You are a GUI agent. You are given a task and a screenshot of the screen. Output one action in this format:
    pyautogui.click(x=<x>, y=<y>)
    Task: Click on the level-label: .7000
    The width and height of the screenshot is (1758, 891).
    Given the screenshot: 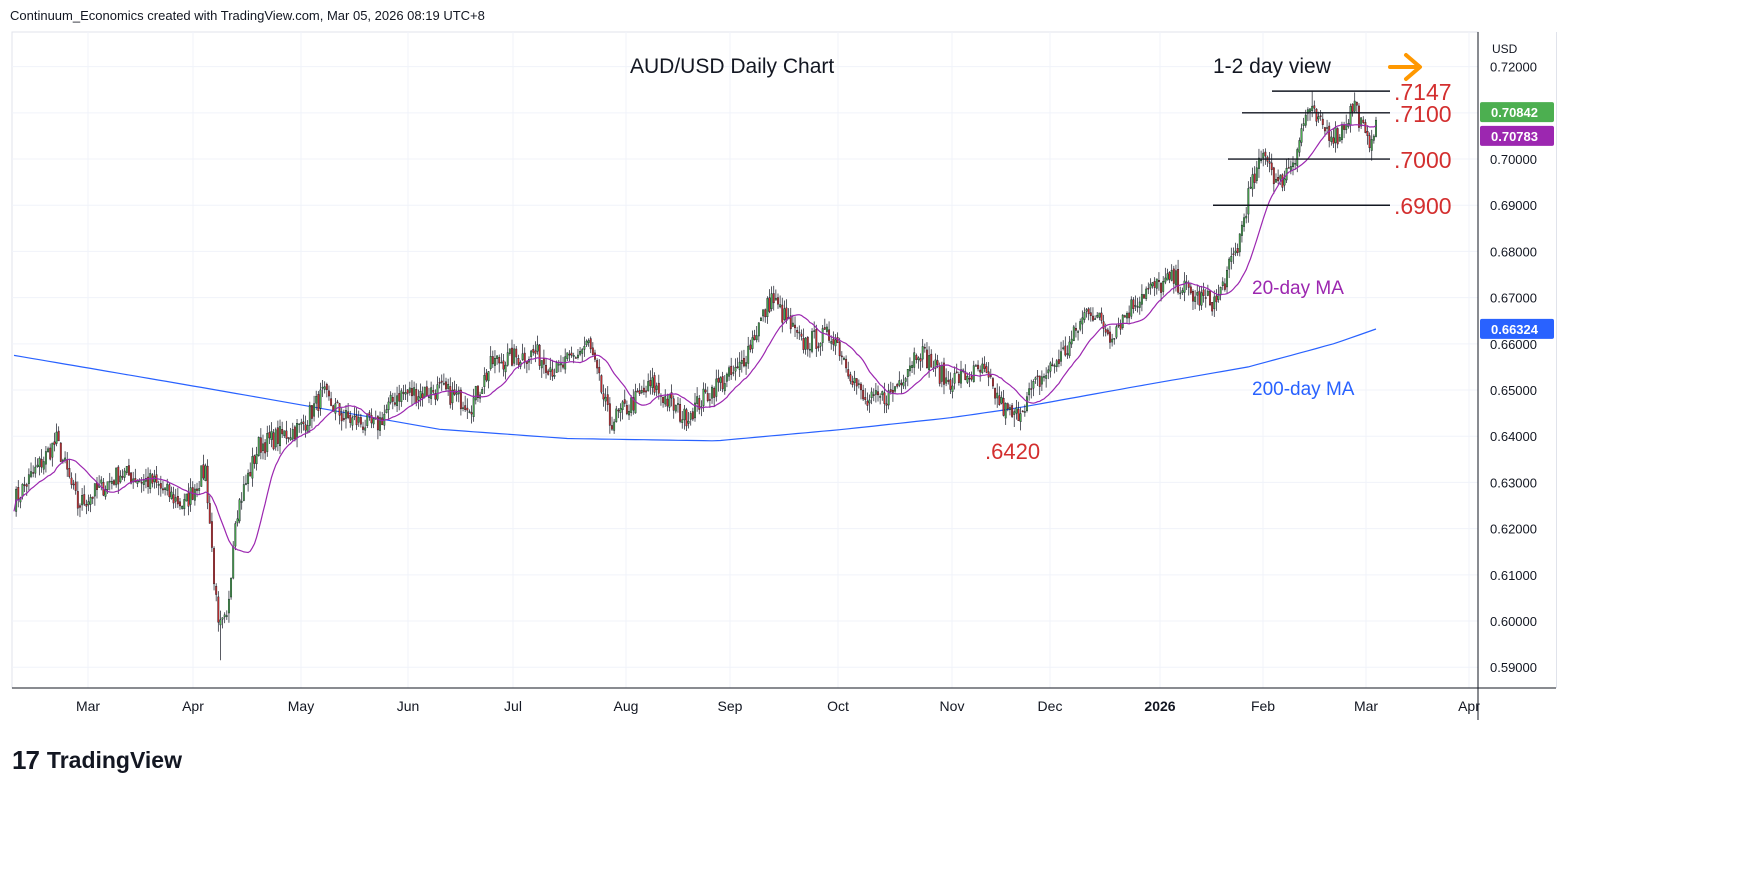 What is the action you would take?
    pyautogui.click(x=1423, y=160)
    